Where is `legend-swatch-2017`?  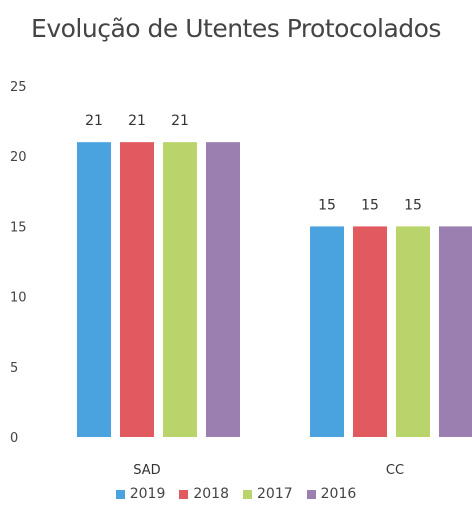 legend-swatch-2017 is located at coordinates (247, 494).